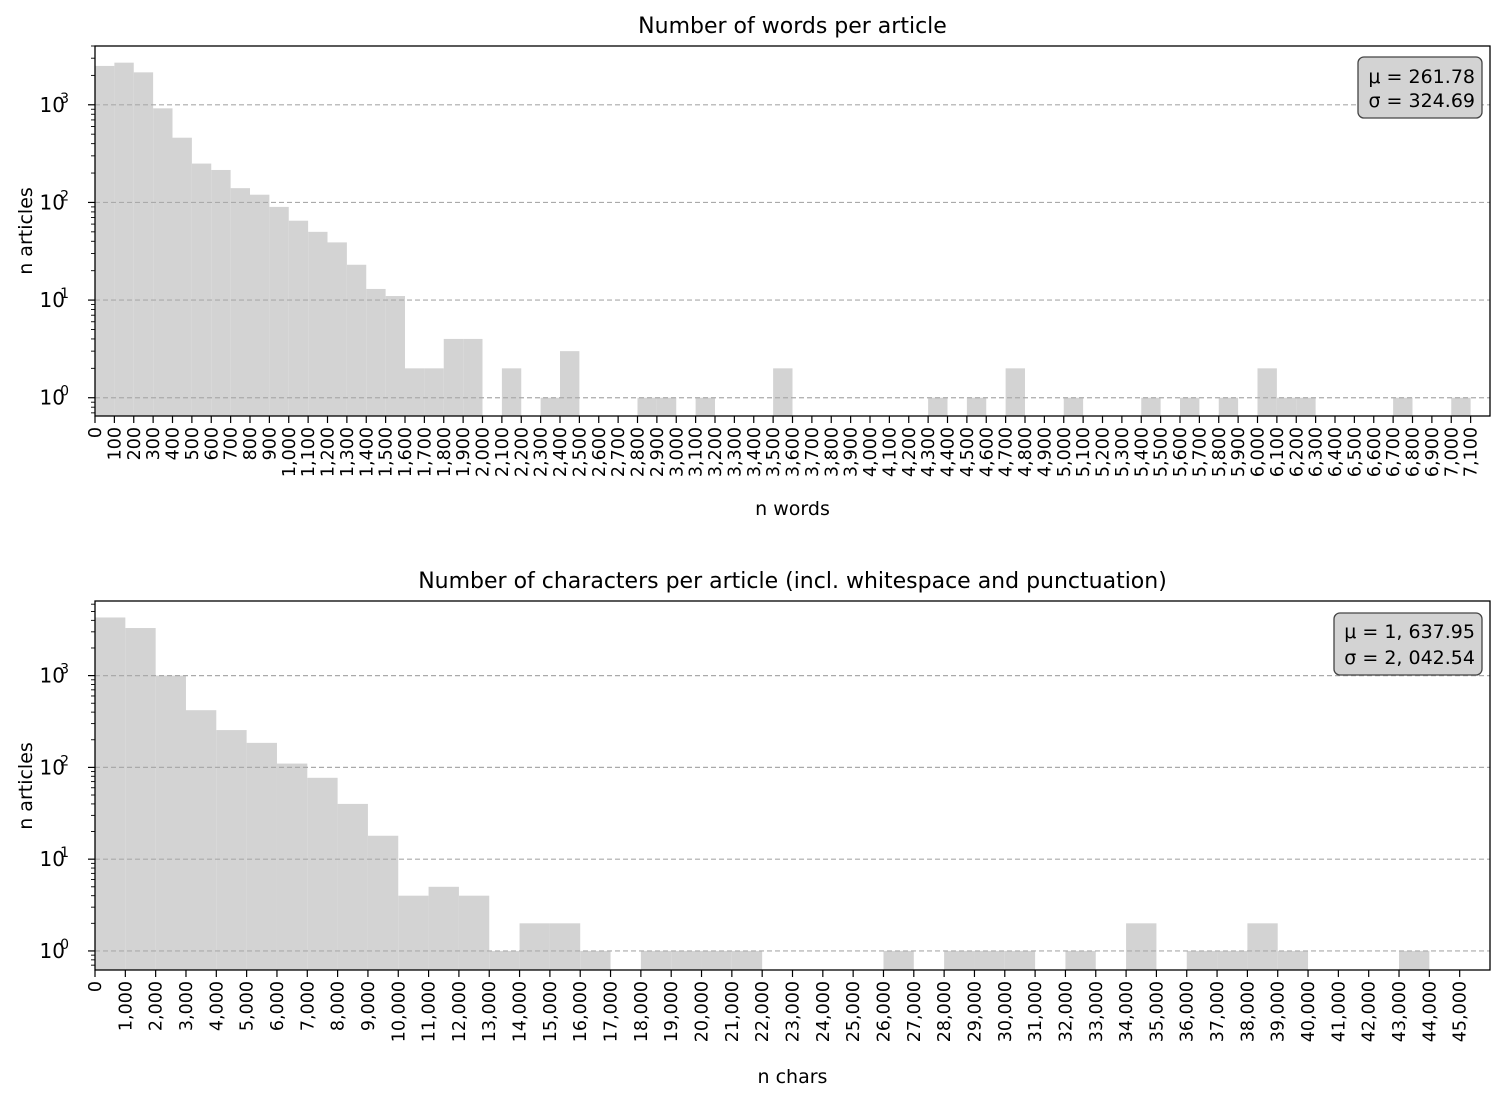  Describe the element at coordinates (54, 675) in the screenshot. I see `chars-ytick-label-3: 10³` at that location.